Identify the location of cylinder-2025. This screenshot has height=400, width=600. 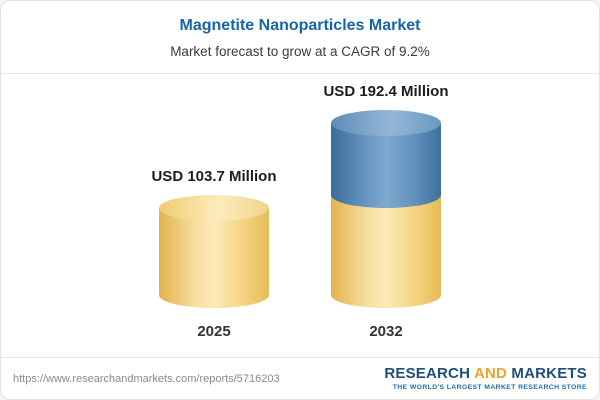
(214, 251).